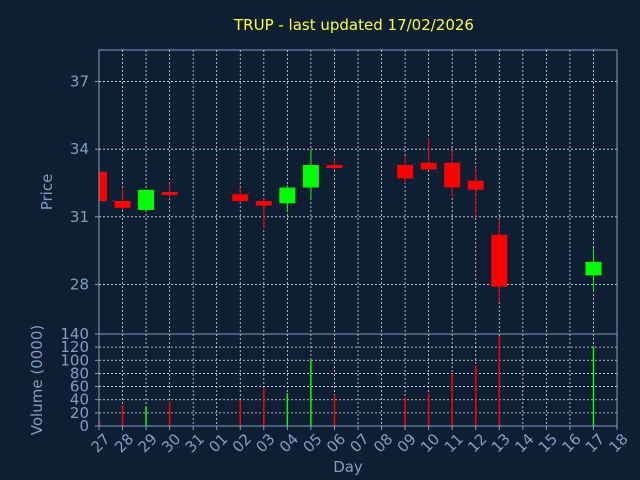 This screenshot has width=640, height=480. I want to click on x-tick-label: 18, so click(619, 443).